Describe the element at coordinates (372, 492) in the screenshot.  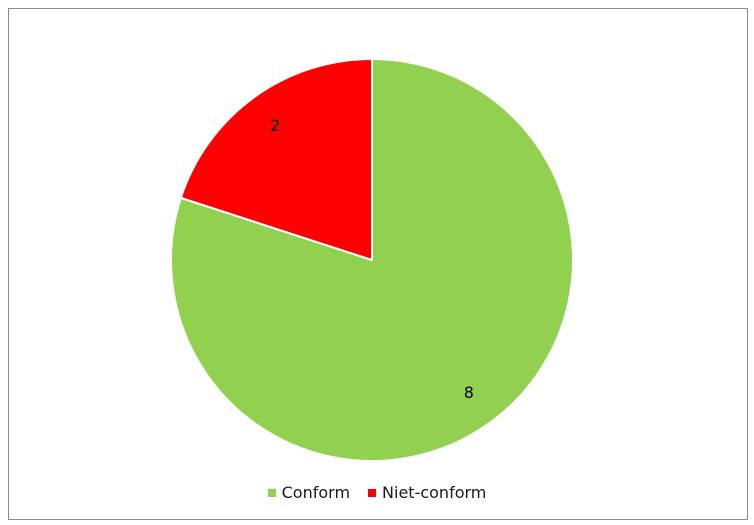
I see `legend-swatch-niet-conform` at that location.